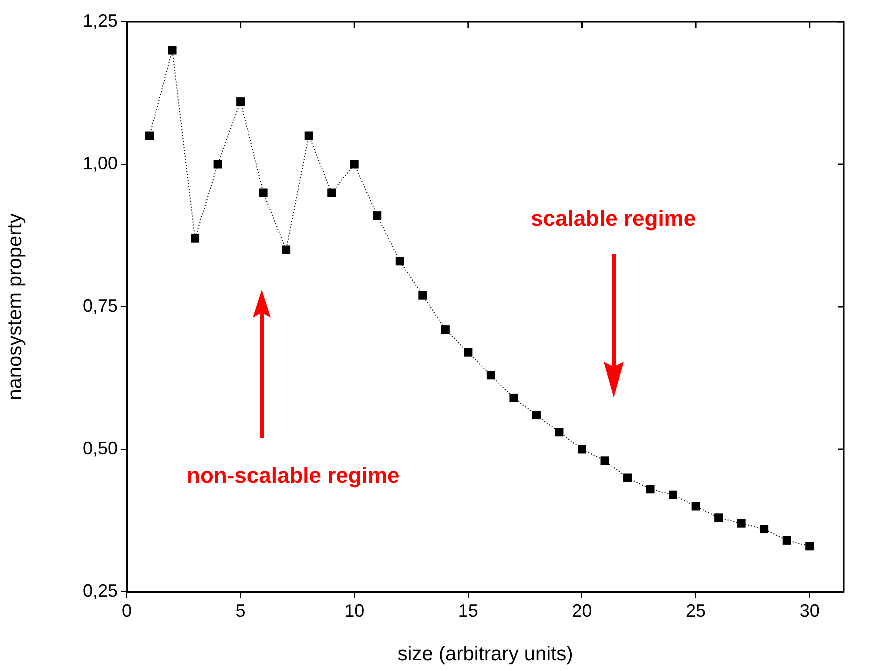  Describe the element at coordinates (582, 610) in the screenshot. I see `x-tick-label: 20` at that location.